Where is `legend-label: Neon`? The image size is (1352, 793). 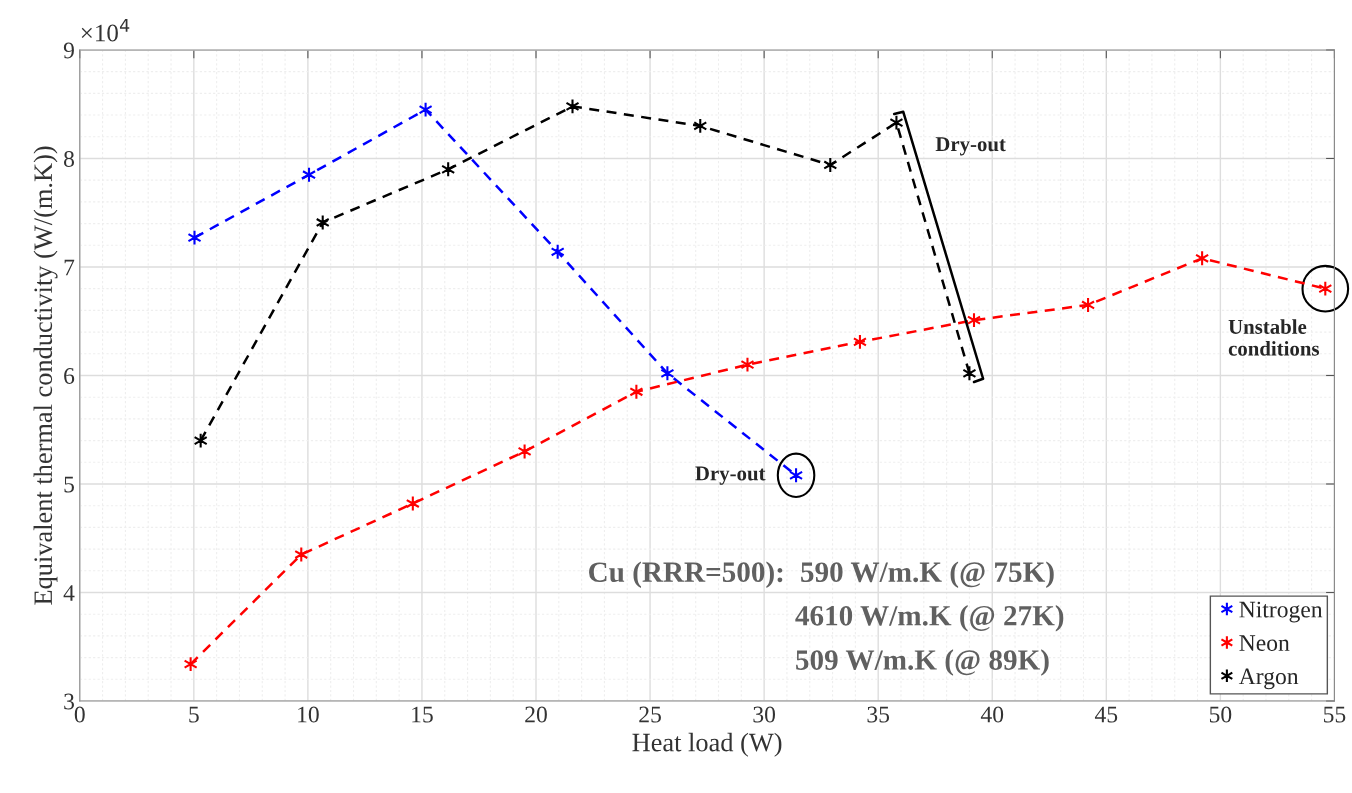 legend-label: Neon is located at coordinates (1264, 643).